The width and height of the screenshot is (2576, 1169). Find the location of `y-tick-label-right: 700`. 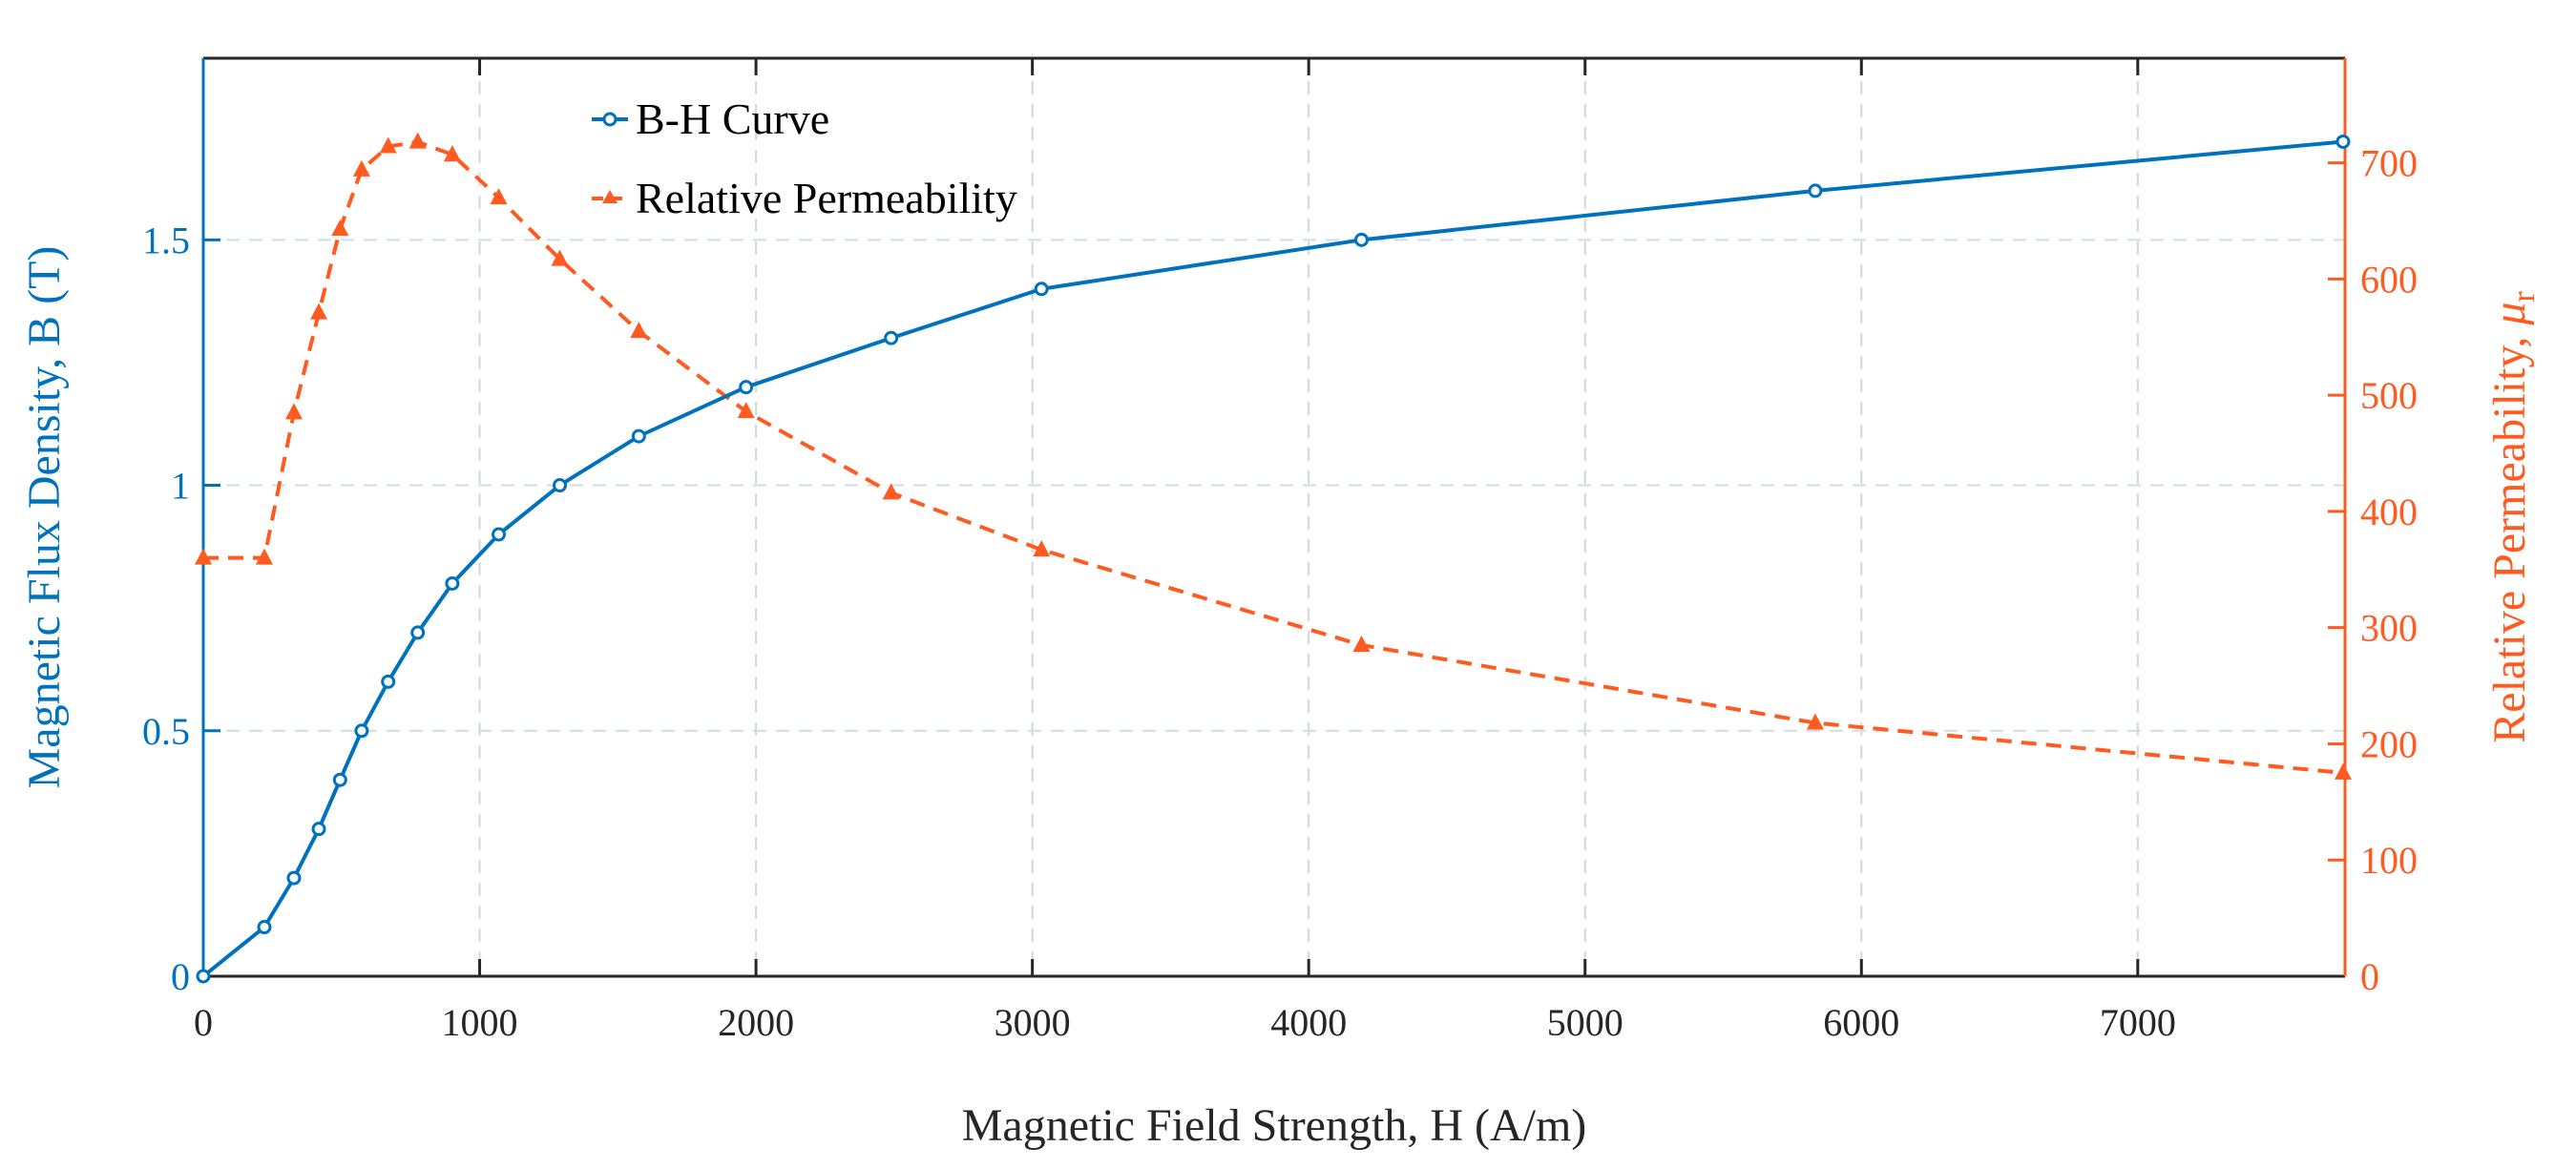

y-tick-label-right: 700 is located at coordinates (2389, 163).